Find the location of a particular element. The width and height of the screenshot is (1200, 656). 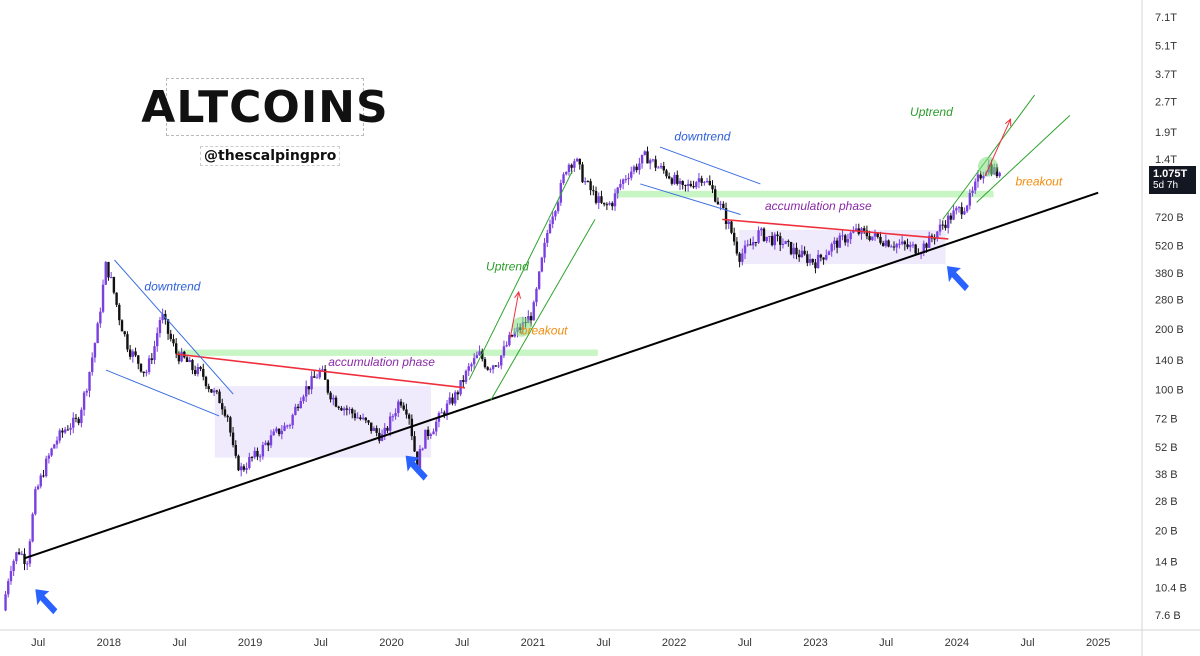

y-tick-label: 1.4T is located at coordinates (1166, 160).